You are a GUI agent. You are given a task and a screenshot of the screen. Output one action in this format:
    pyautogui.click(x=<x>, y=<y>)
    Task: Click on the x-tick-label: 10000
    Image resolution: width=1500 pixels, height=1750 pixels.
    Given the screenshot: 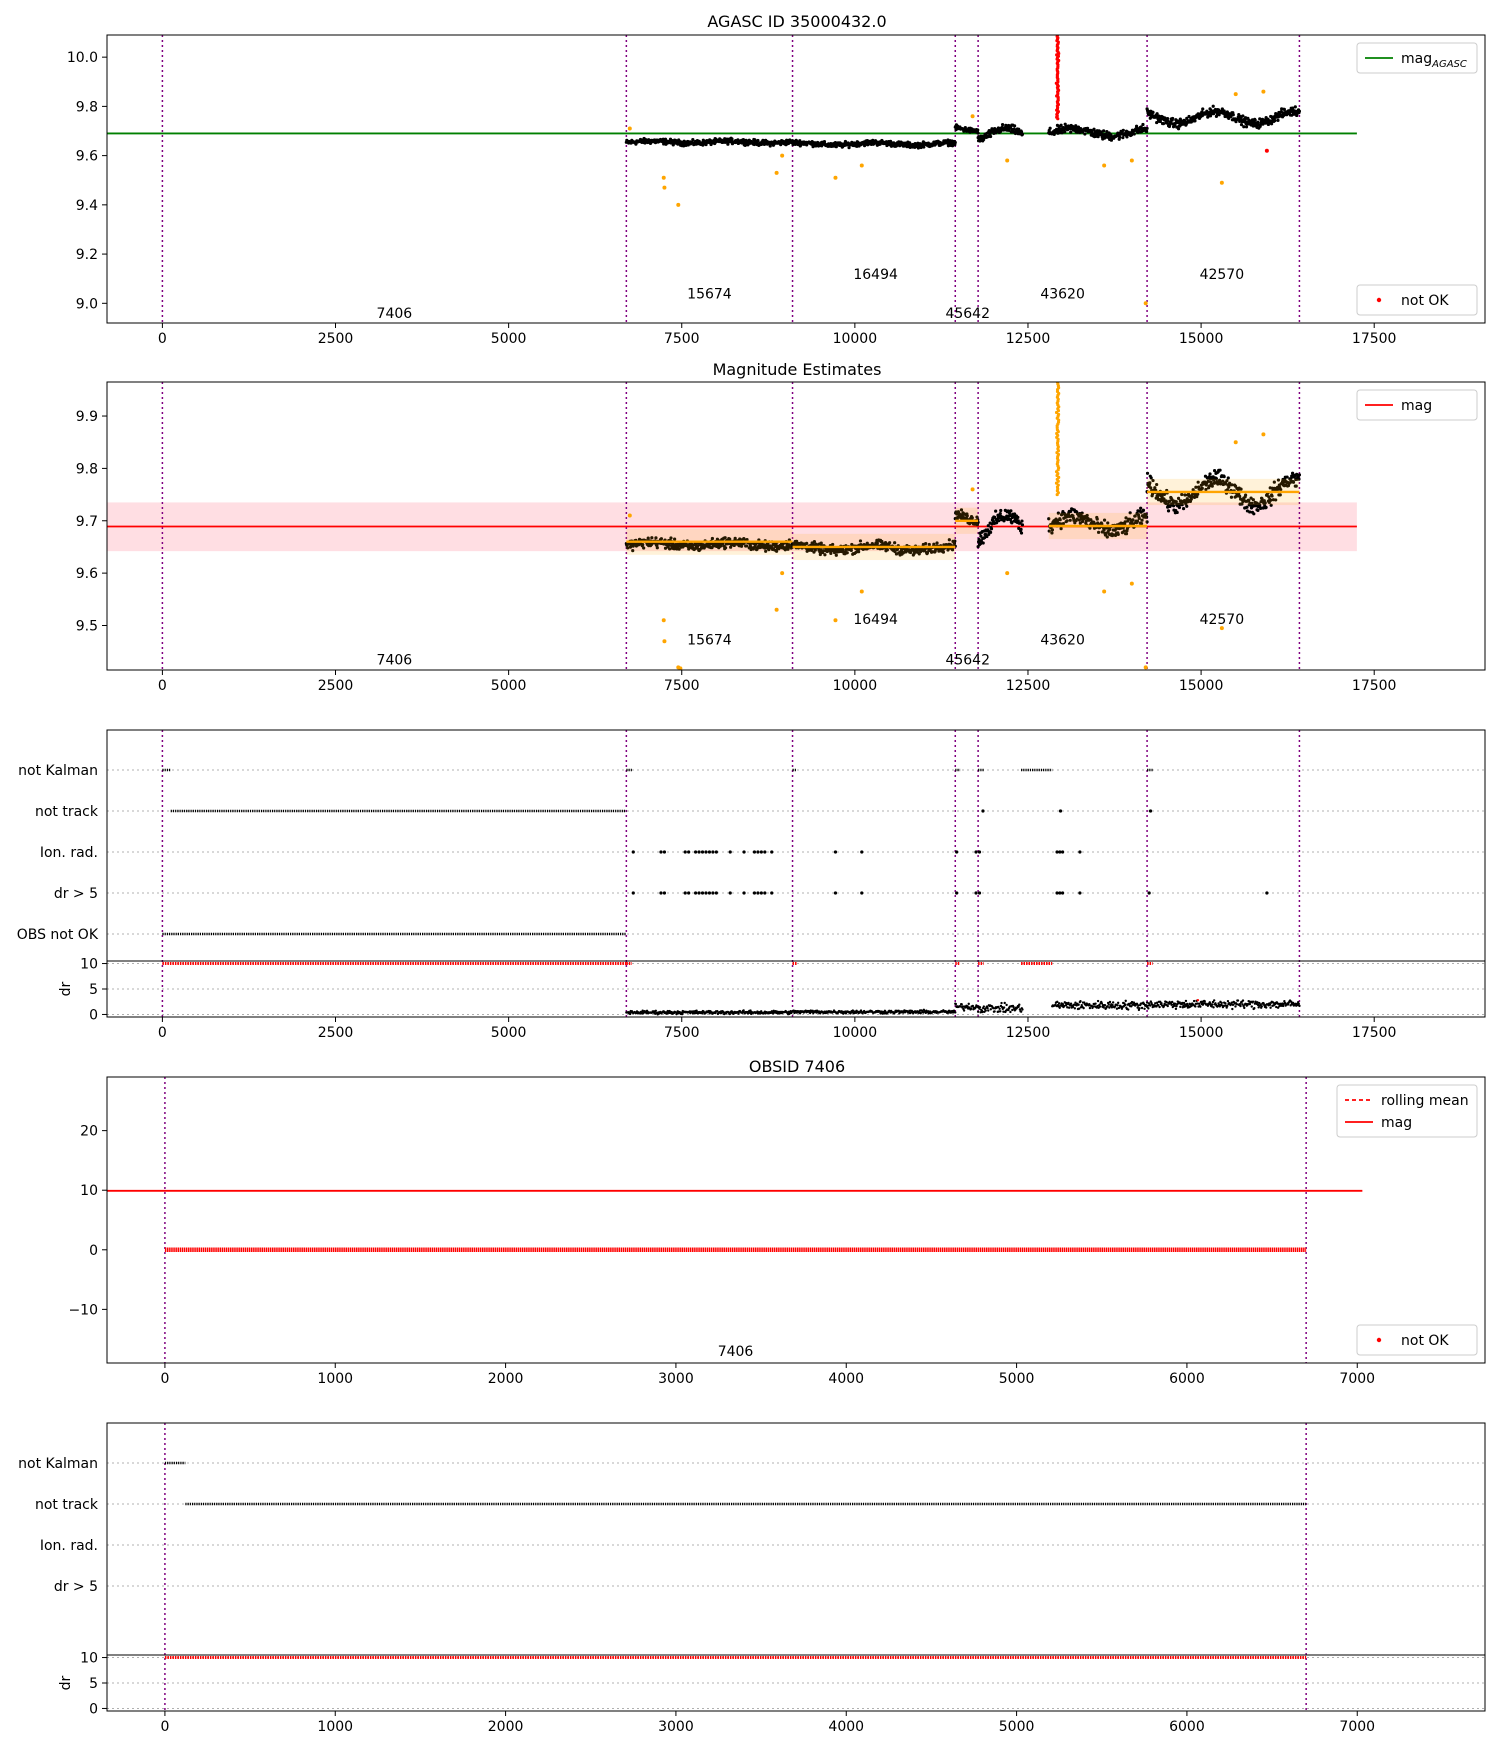 What is the action you would take?
    pyautogui.click(x=855, y=1033)
    